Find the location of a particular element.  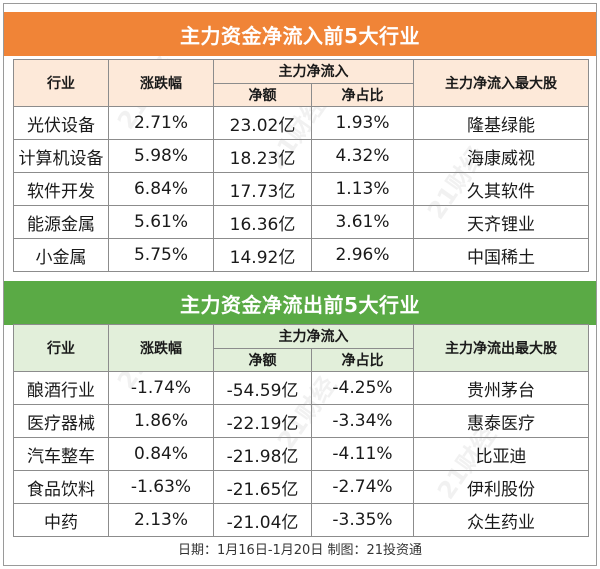

cell-top-stock: 中国稀土 is located at coordinates (501, 255).